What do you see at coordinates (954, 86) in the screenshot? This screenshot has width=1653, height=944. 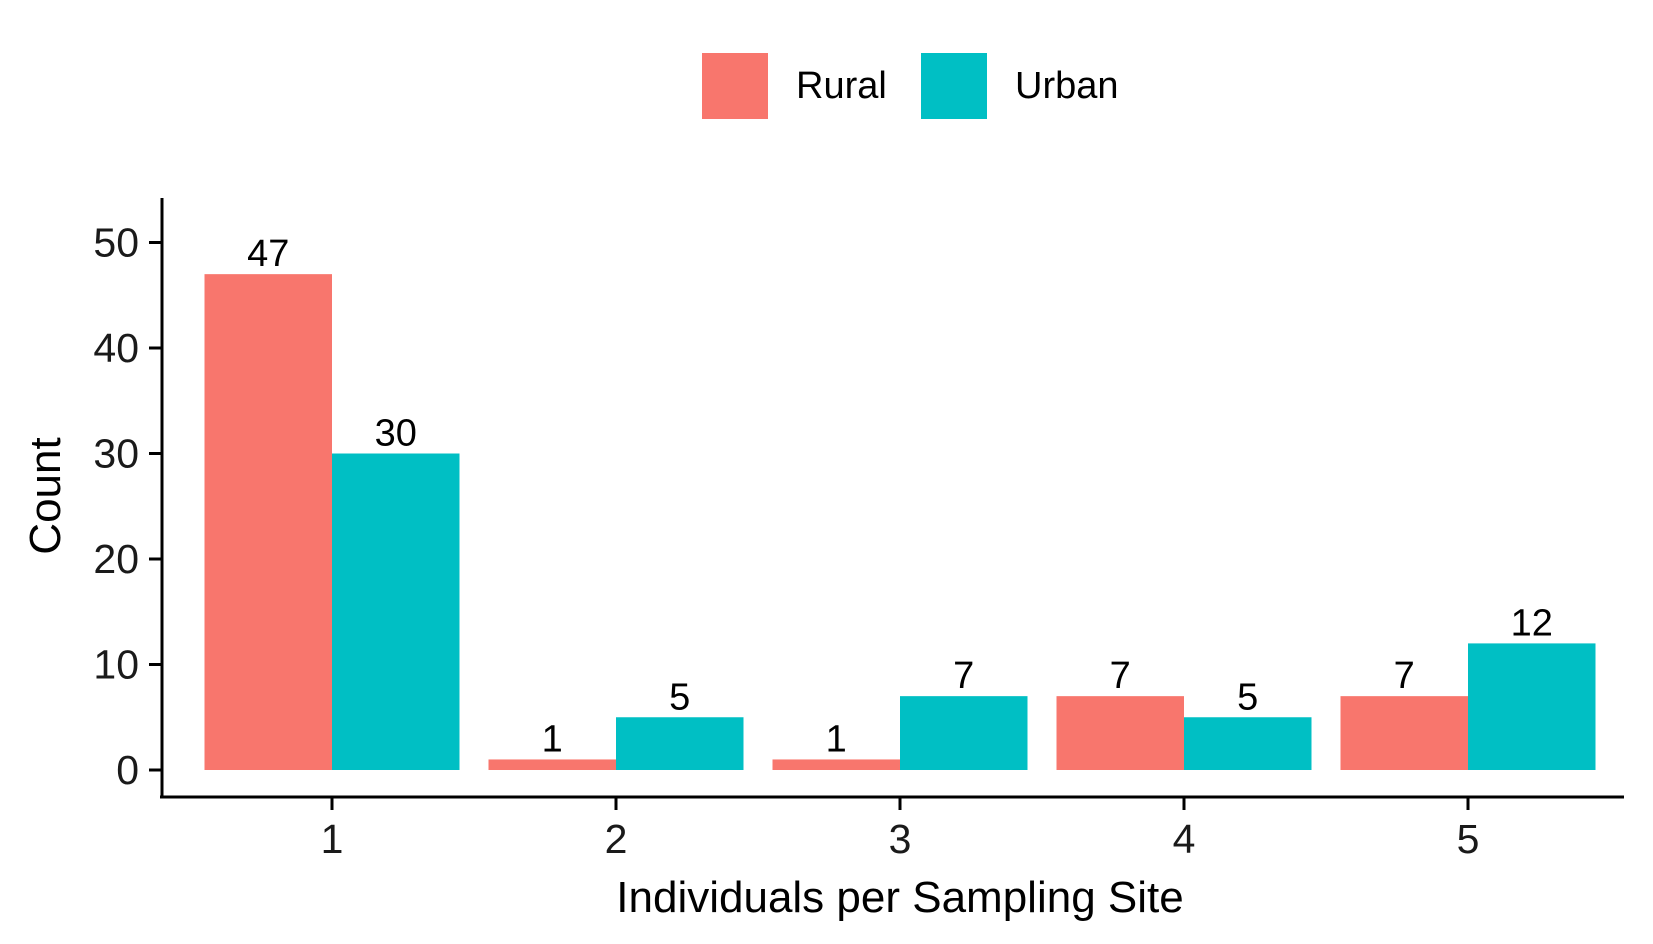 I see `legend-key-urban` at bounding box center [954, 86].